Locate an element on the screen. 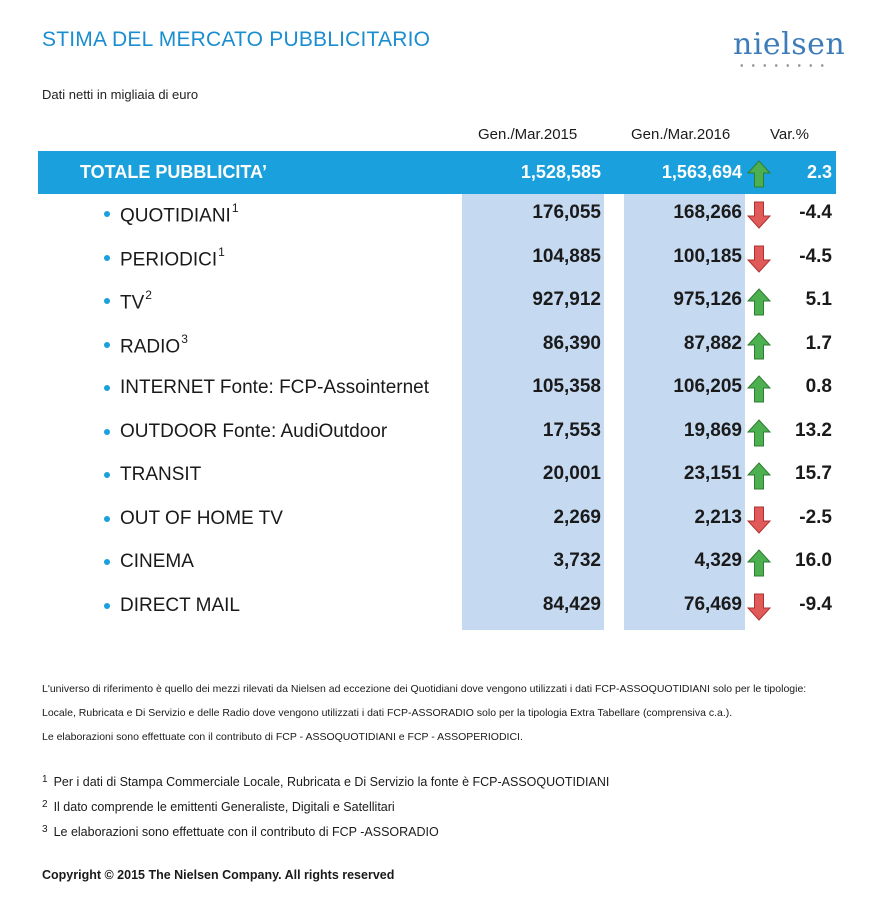 The image size is (882, 908). row-label-text: RADIO is located at coordinates (150, 346).